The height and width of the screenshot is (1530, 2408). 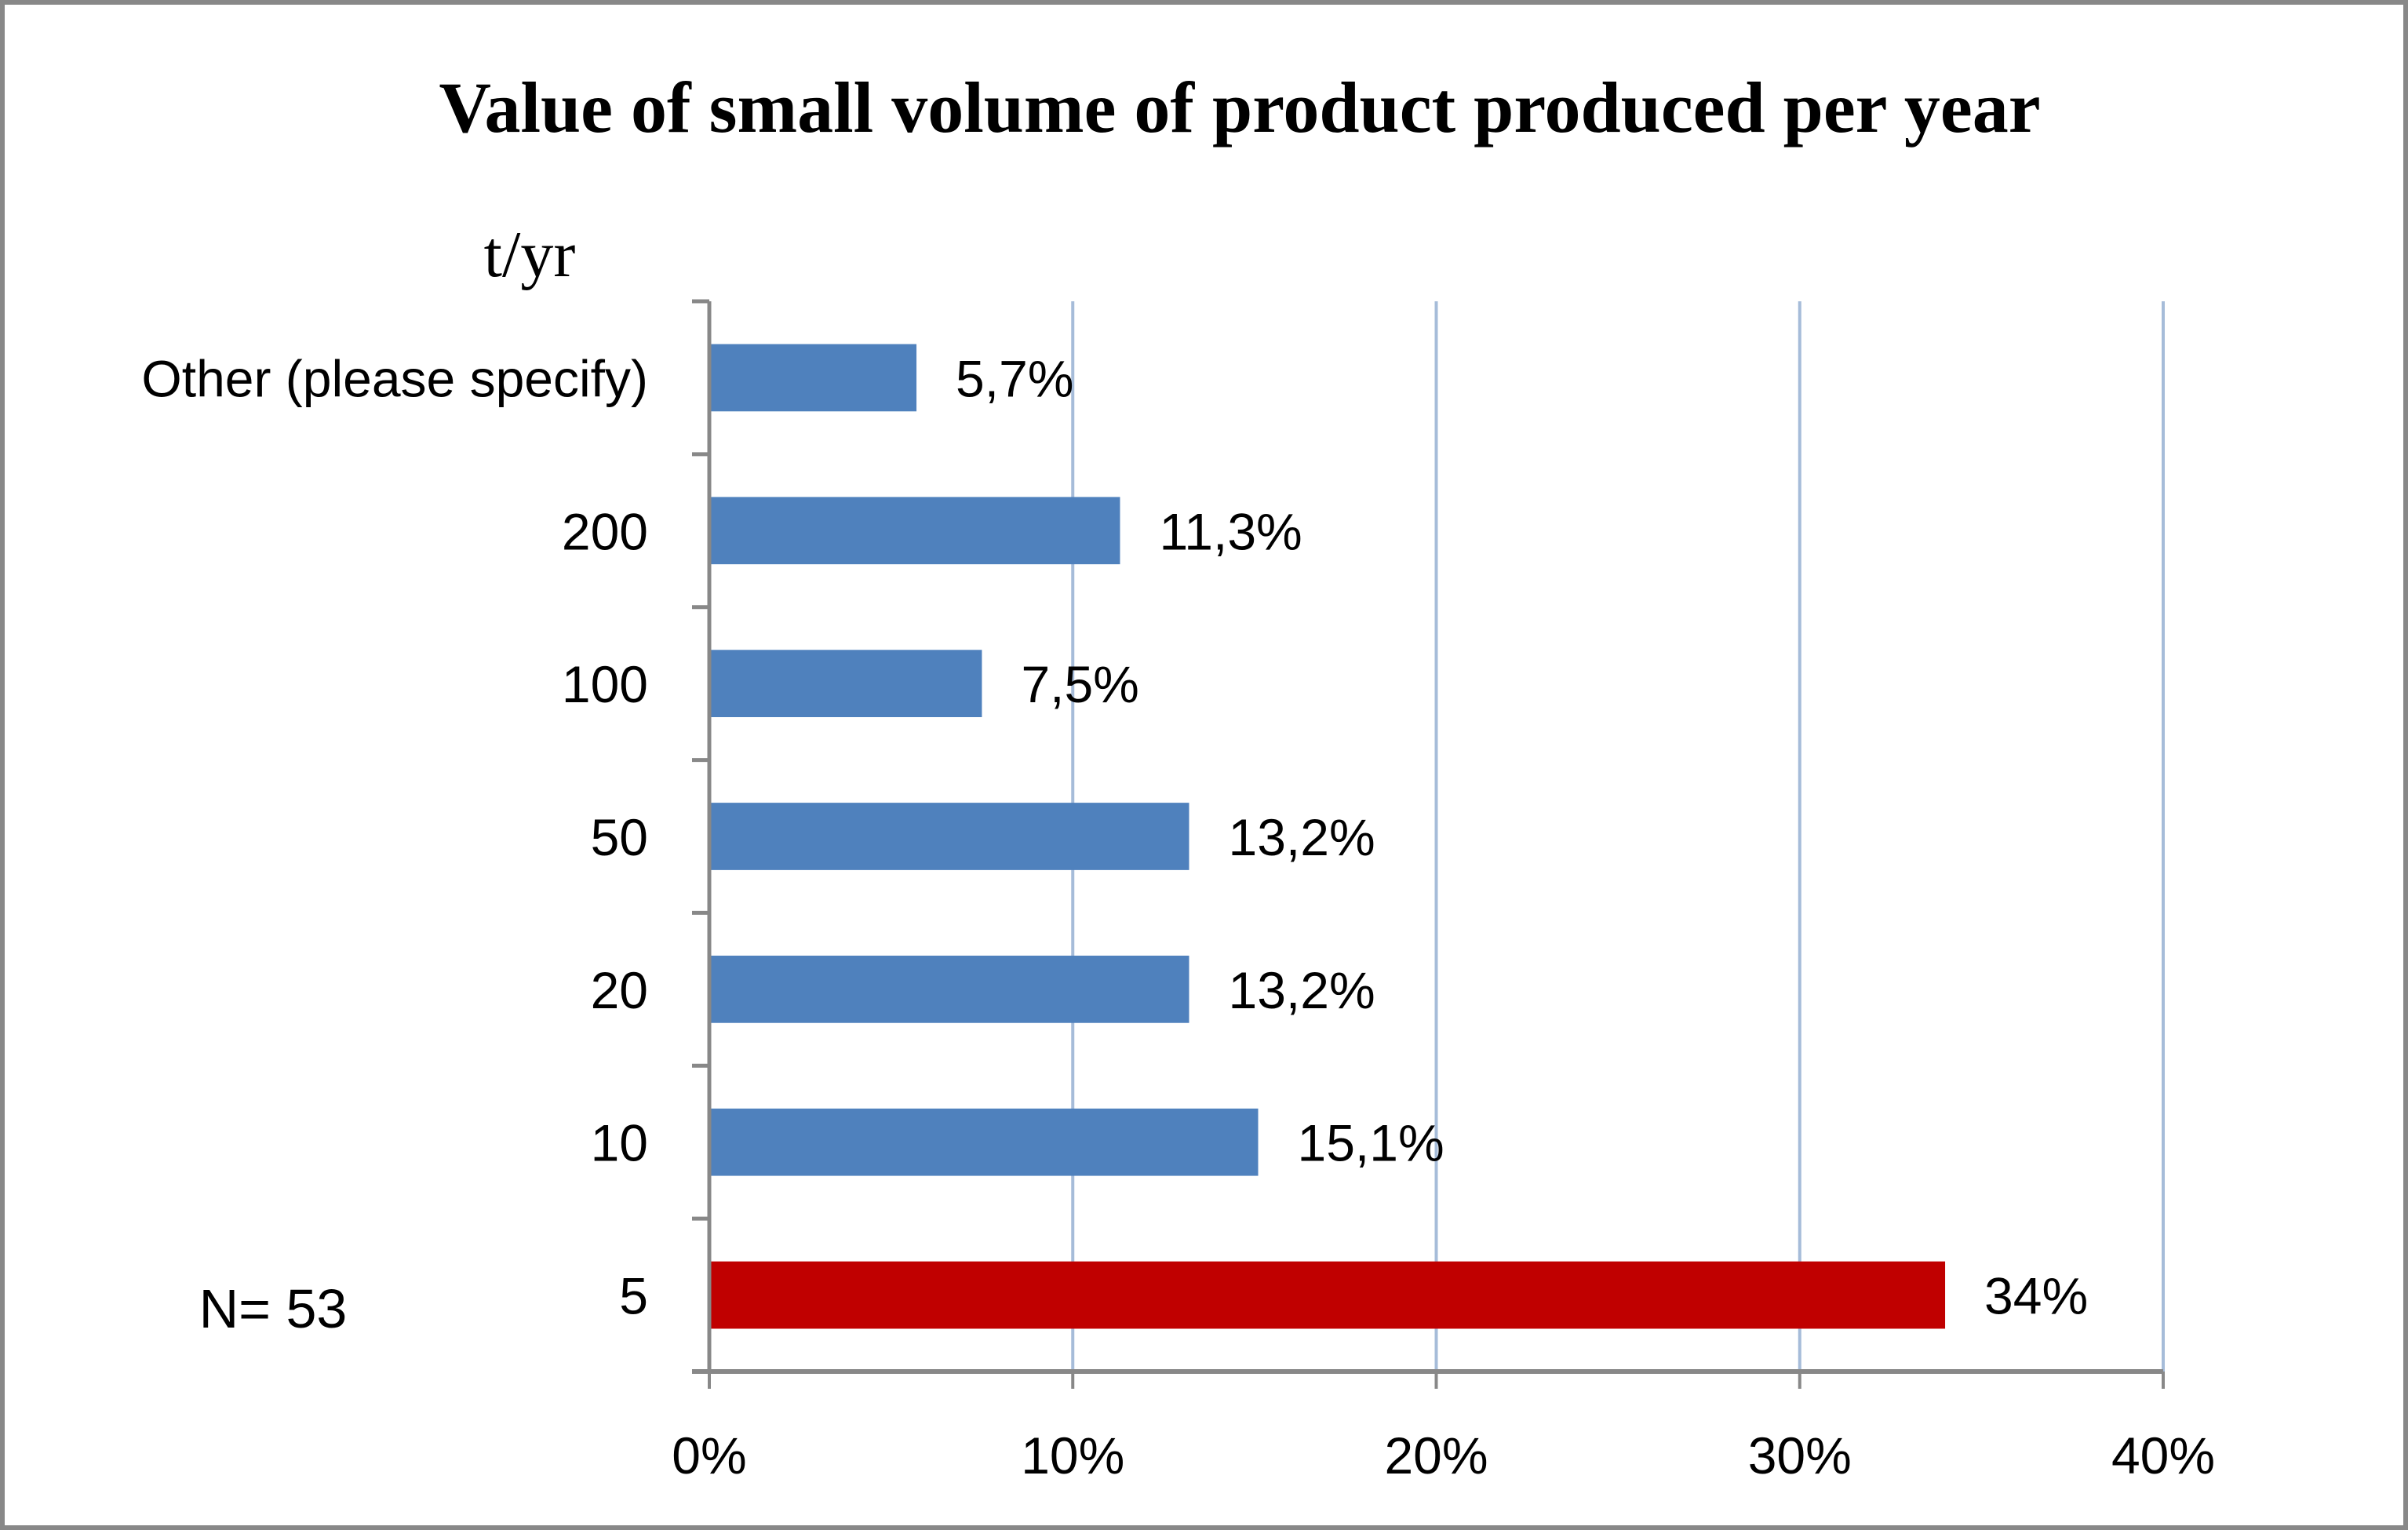 I want to click on category-tick-label: 200, so click(x=605, y=531).